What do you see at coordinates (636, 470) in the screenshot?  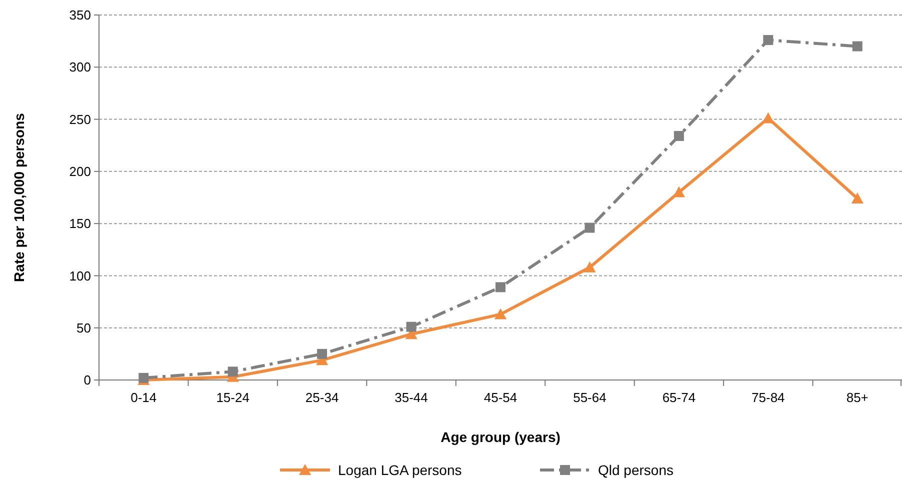 I see `legend-label: Qld persons` at bounding box center [636, 470].